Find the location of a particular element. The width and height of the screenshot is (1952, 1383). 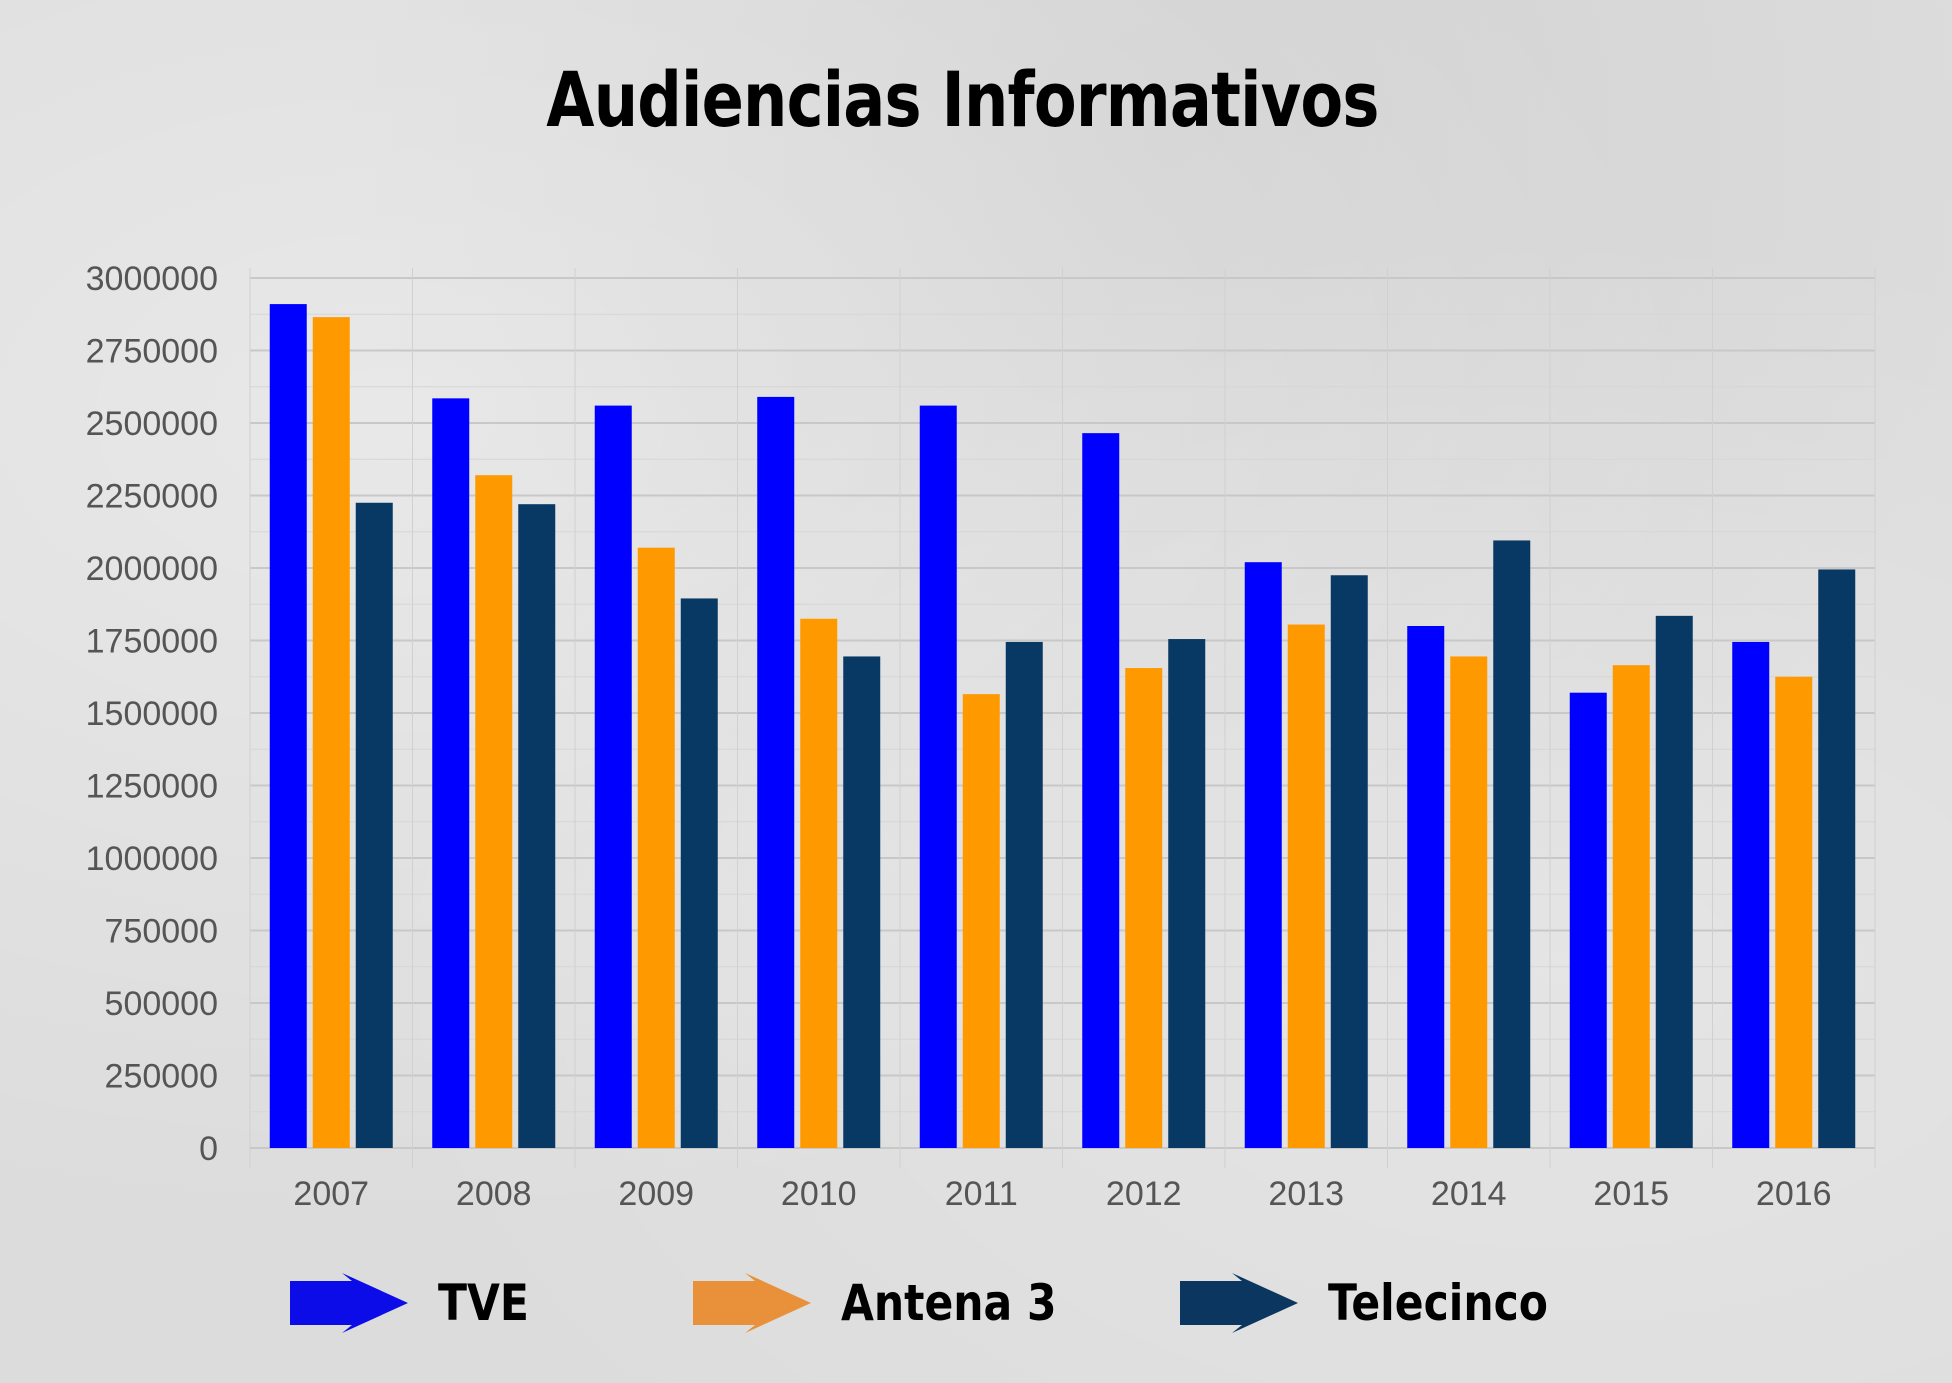

bar-antena-3-2008 is located at coordinates (494, 811).